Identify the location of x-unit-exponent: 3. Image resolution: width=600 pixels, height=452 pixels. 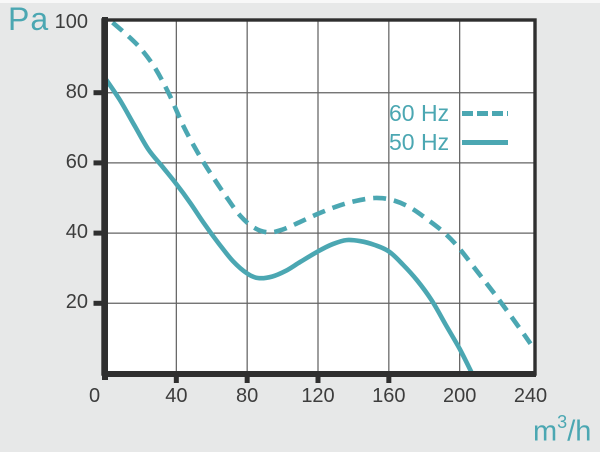
(562, 422).